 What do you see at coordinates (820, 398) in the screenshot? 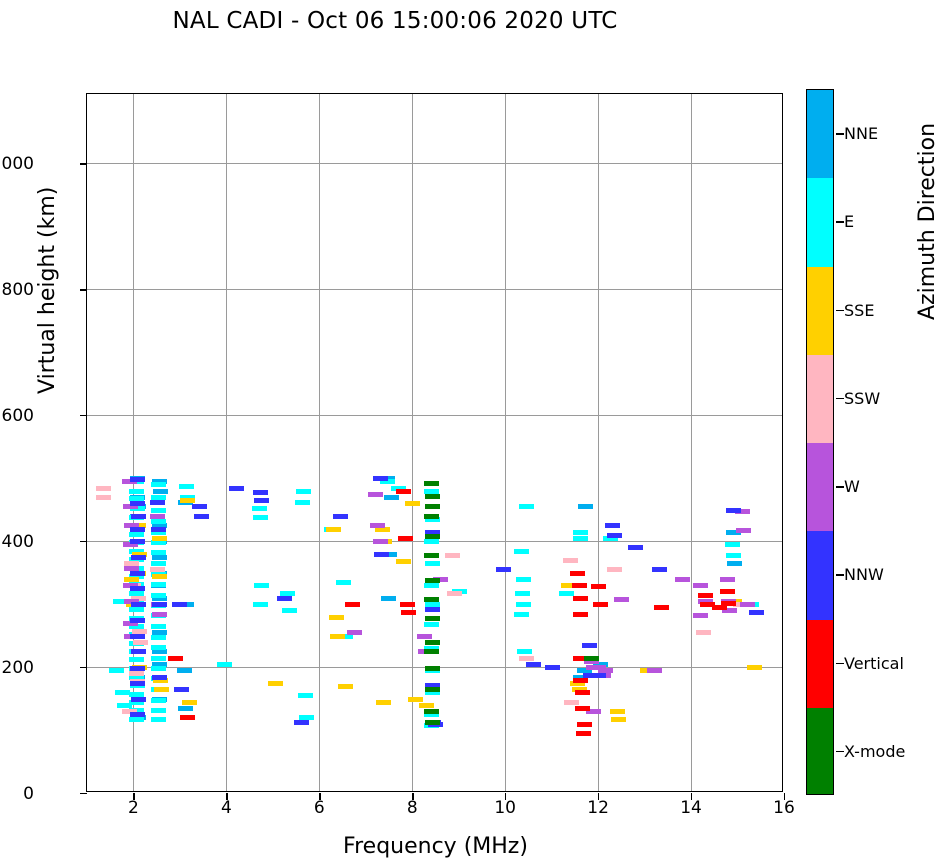
I see `colorbar-segment-ssw` at bounding box center [820, 398].